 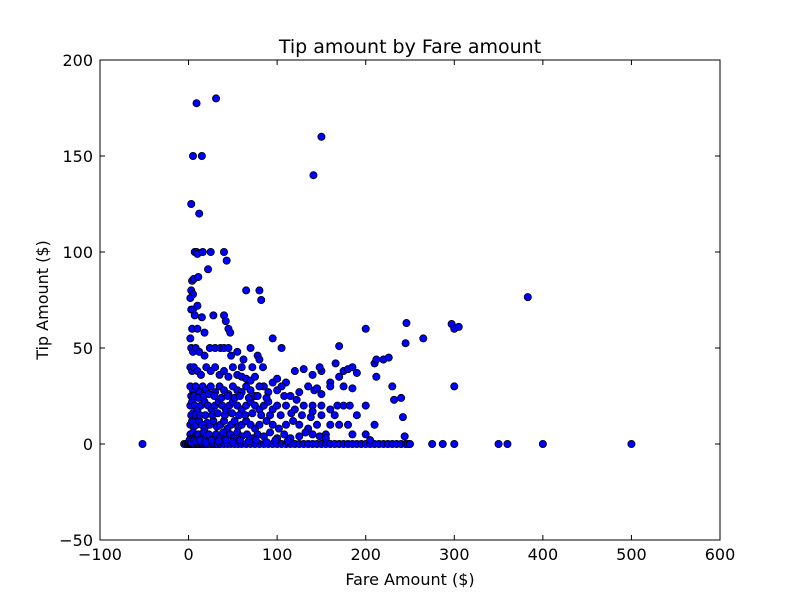 What do you see at coordinates (631, 554) in the screenshot?
I see `x-tick-label: 500` at bounding box center [631, 554].